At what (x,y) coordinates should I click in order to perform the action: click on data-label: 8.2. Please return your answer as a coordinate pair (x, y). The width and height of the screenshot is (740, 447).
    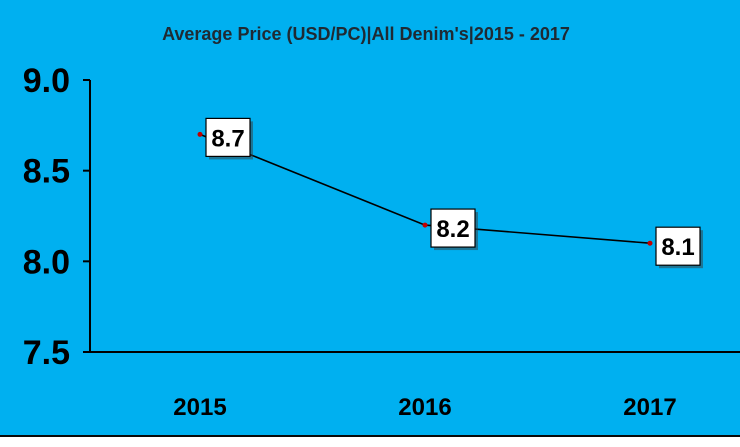
    Looking at the image, I should click on (452, 229).